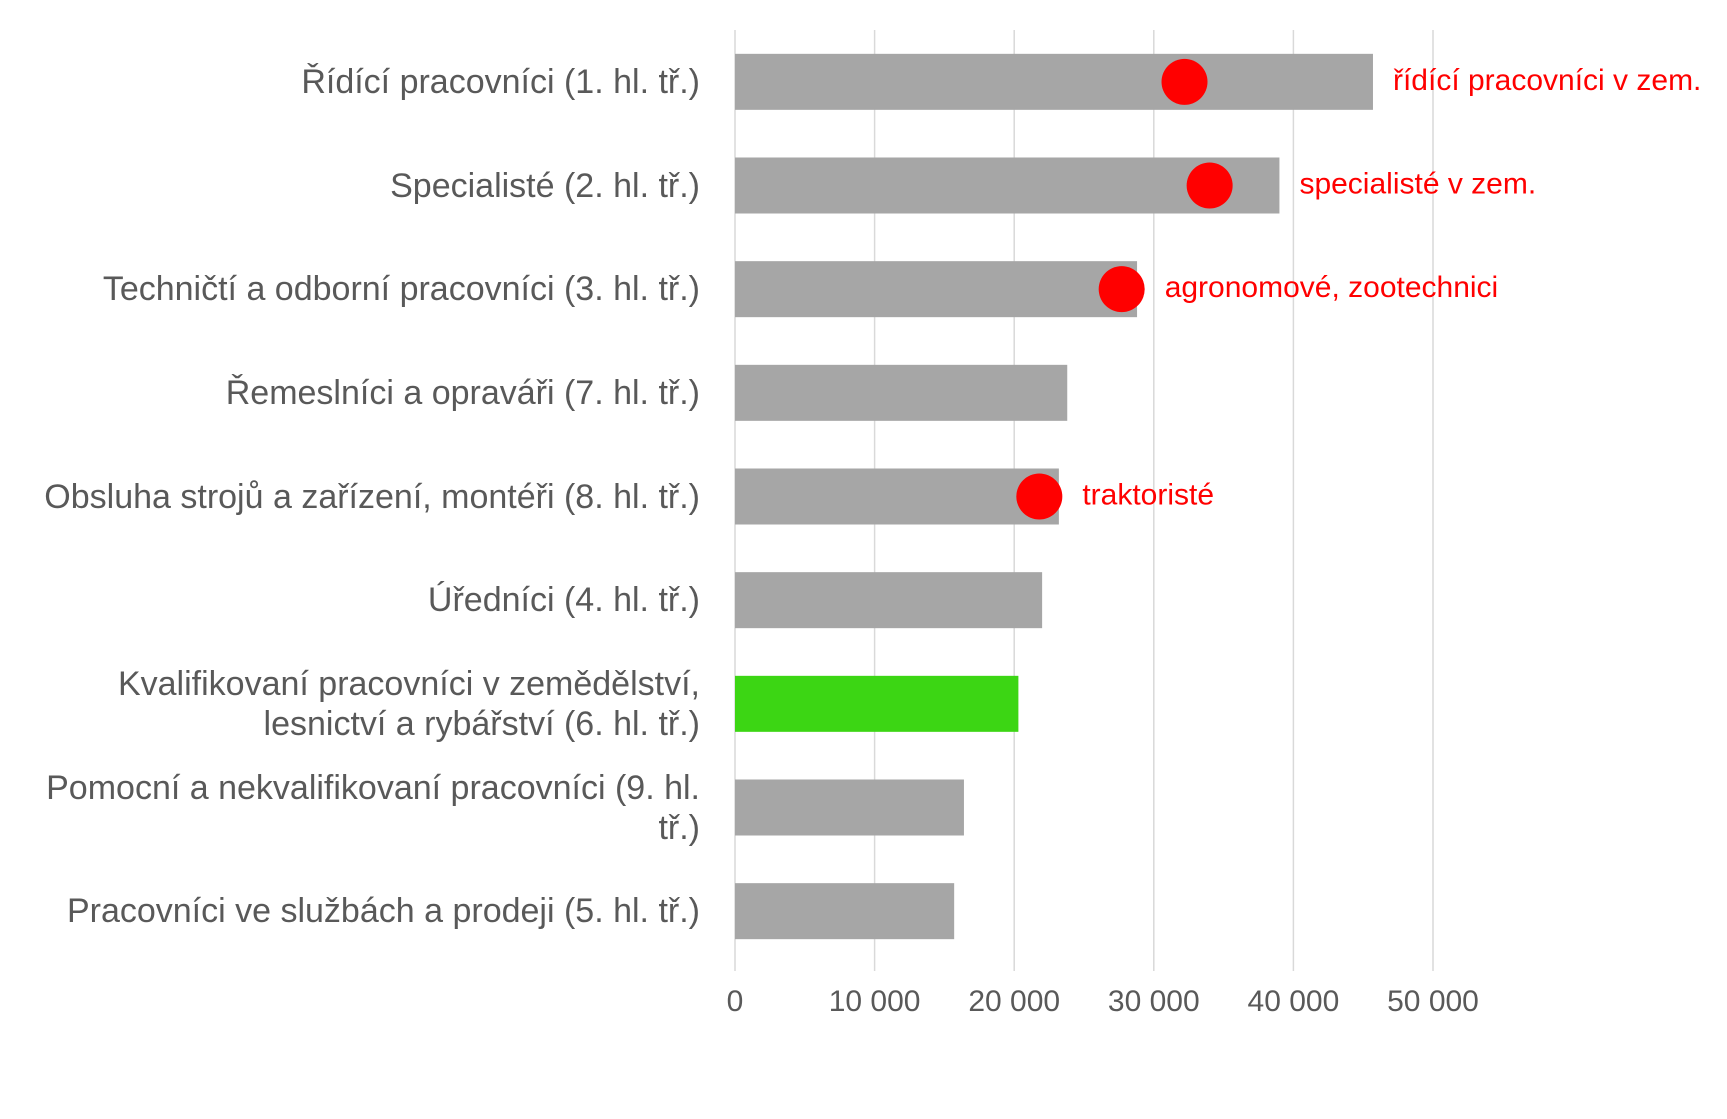 The height and width of the screenshot is (1119, 1727). I want to click on y-tick-label: Specialisté (2. hl. tř.), so click(545, 185).